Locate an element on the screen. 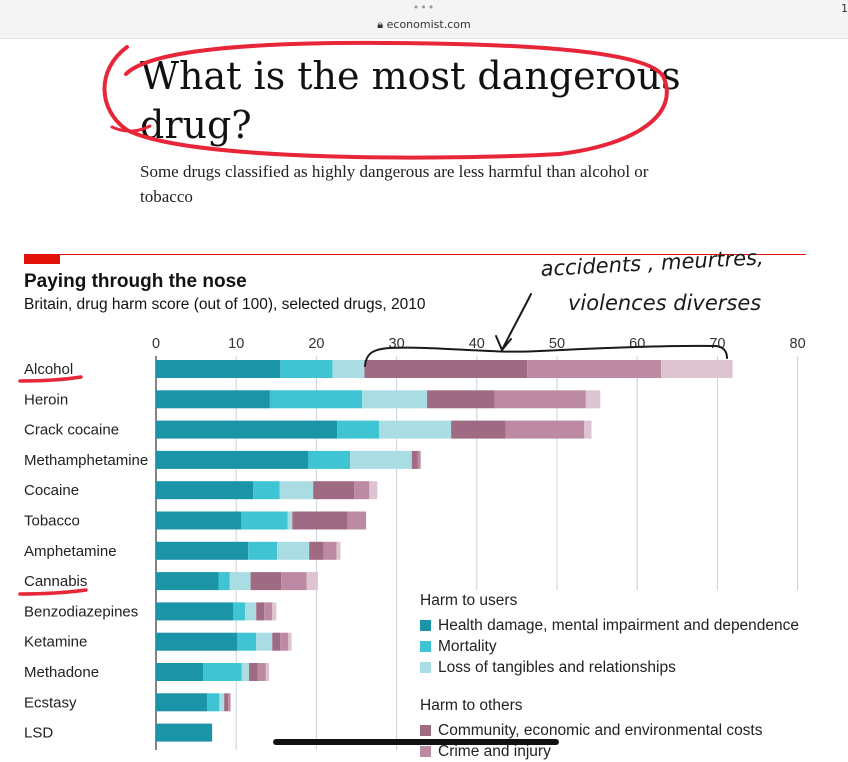 Image resolution: width=848 pixels, height=762 pixels. url-label: 🔒︎ economist.com is located at coordinates (424, 25).